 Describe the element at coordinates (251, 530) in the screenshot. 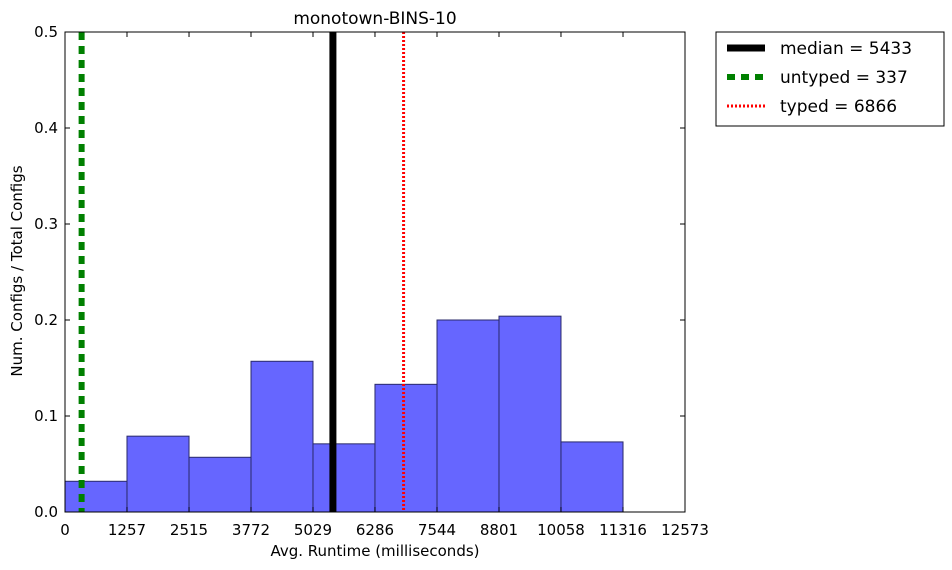

I see `x-tick-label: 3772` at that location.